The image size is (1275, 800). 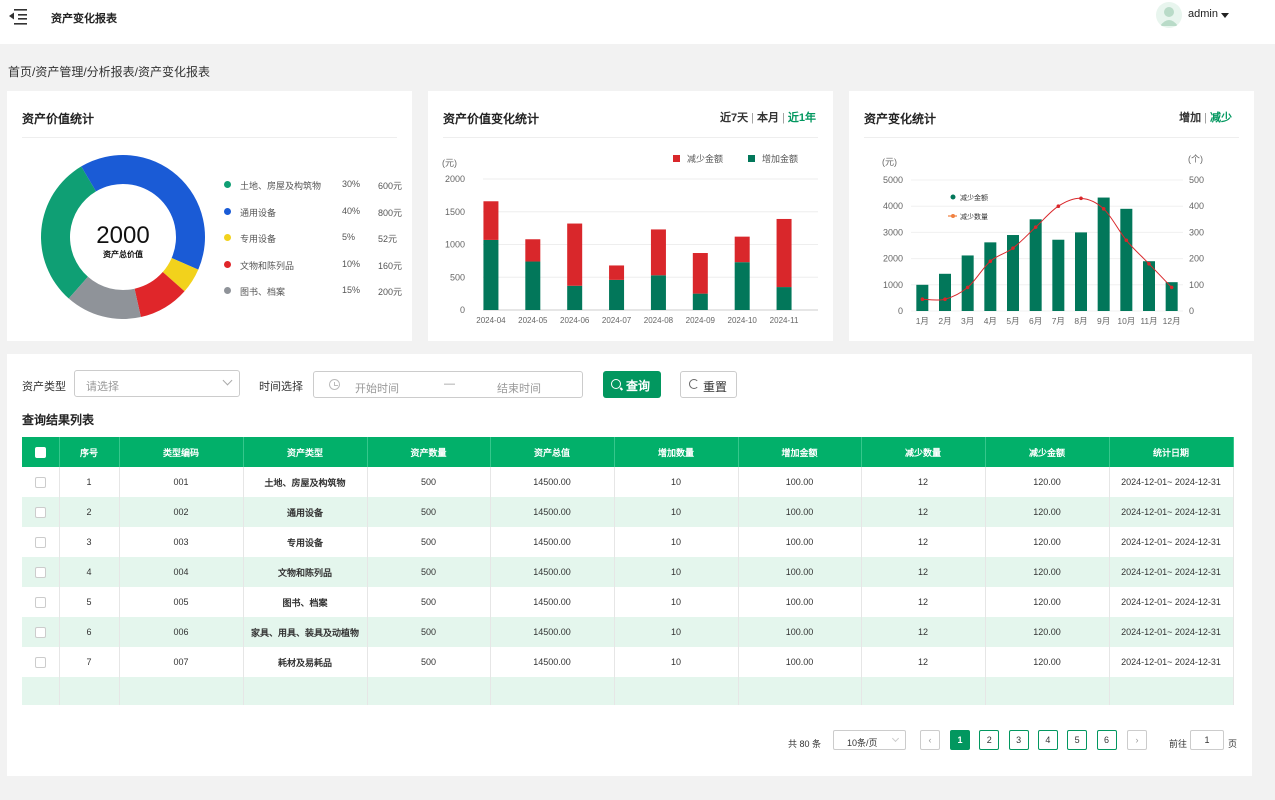 What do you see at coordinates (314, 265) in the screenshot?
I see `legend-item: 文物和陈列品 10% 160元` at bounding box center [314, 265].